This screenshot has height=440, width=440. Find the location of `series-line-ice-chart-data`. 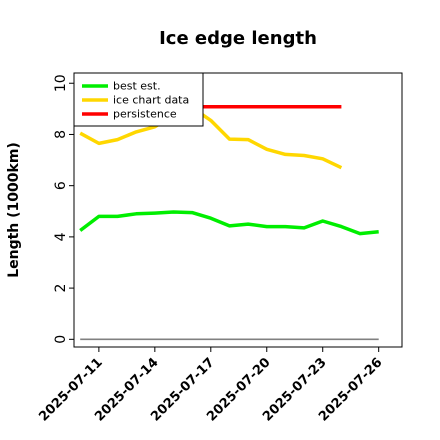

series-line-ice-chart-data is located at coordinates (211, 137).